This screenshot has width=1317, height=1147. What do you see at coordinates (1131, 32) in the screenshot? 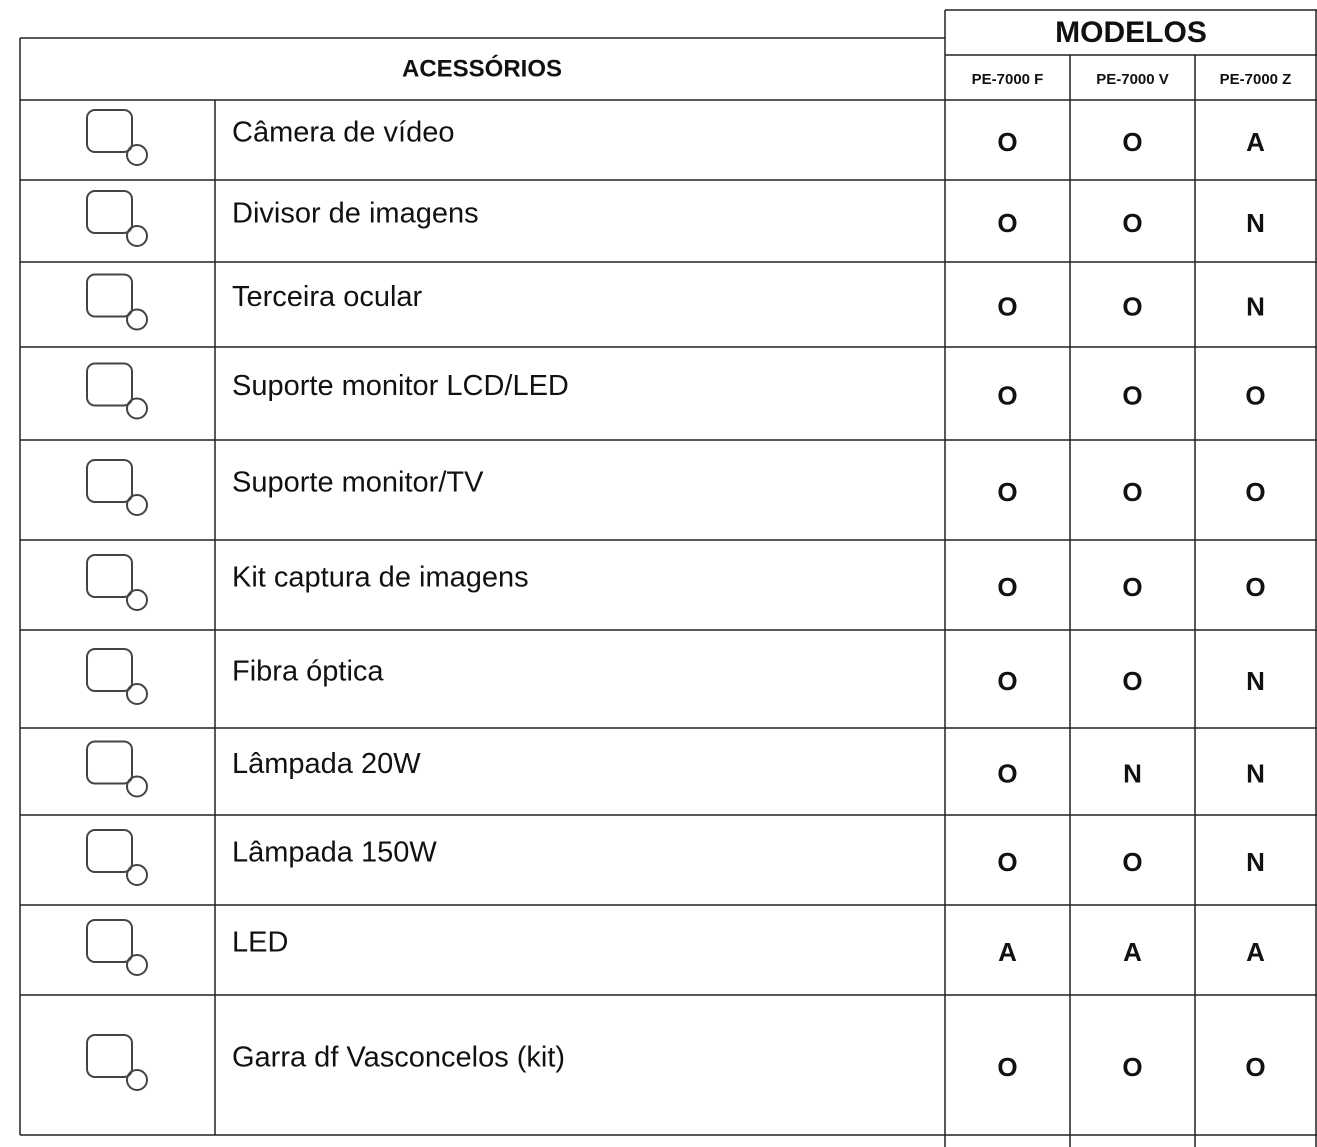
I see `group-header: MODELOS` at bounding box center [1131, 32].